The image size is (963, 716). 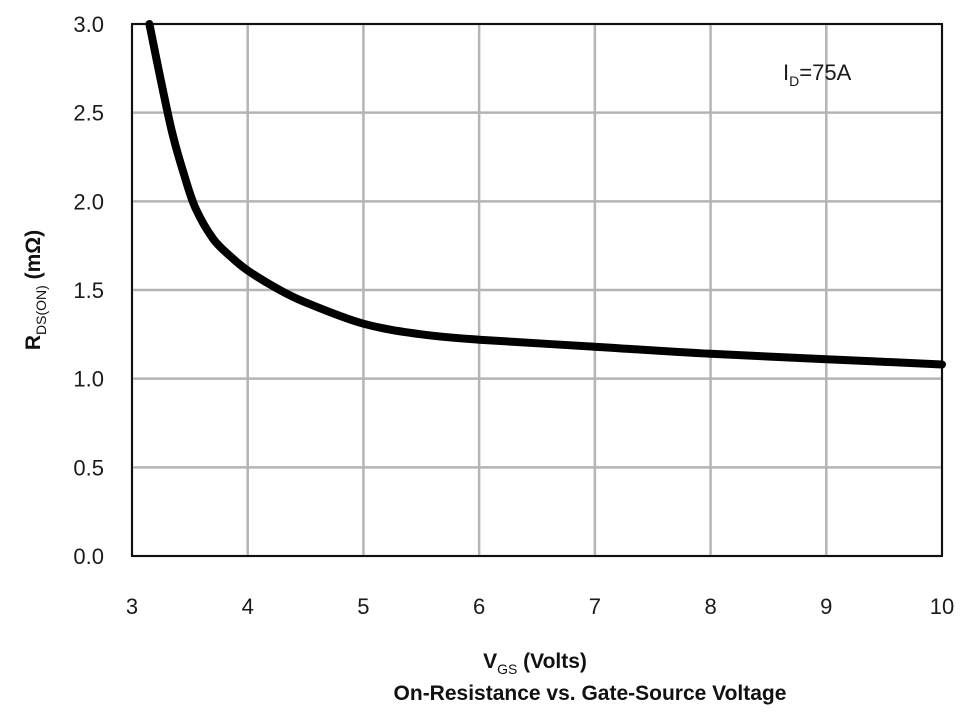 I want to click on x-axis-title-rest: (Volts), so click(x=552, y=661).